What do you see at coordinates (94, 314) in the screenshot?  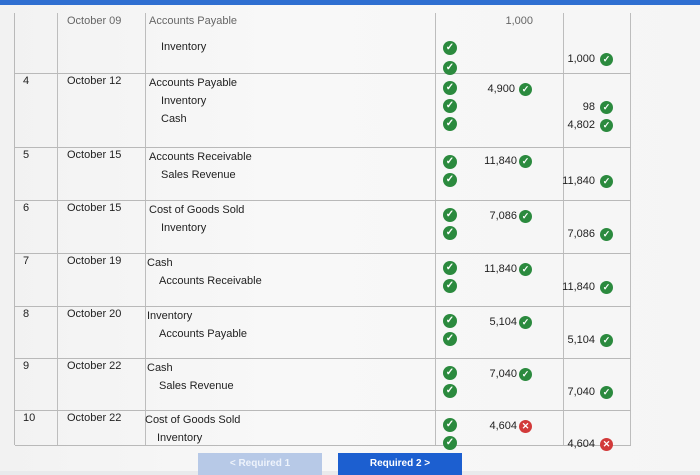 I see `date-cell: October 20` at bounding box center [94, 314].